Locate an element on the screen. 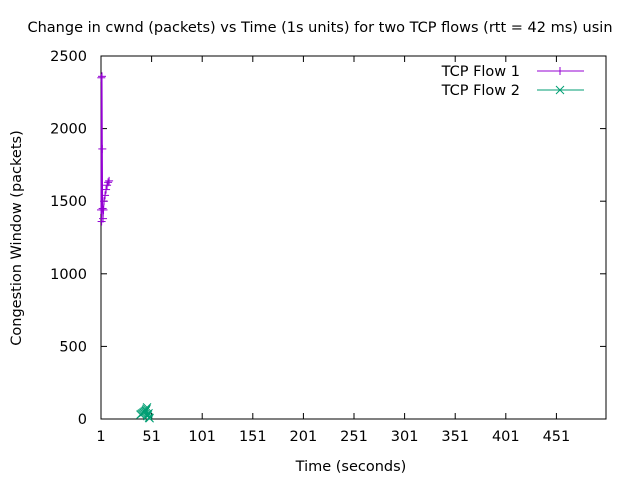  legend: TCP Flow 1 TCP Flow 2 is located at coordinates (512, 81).